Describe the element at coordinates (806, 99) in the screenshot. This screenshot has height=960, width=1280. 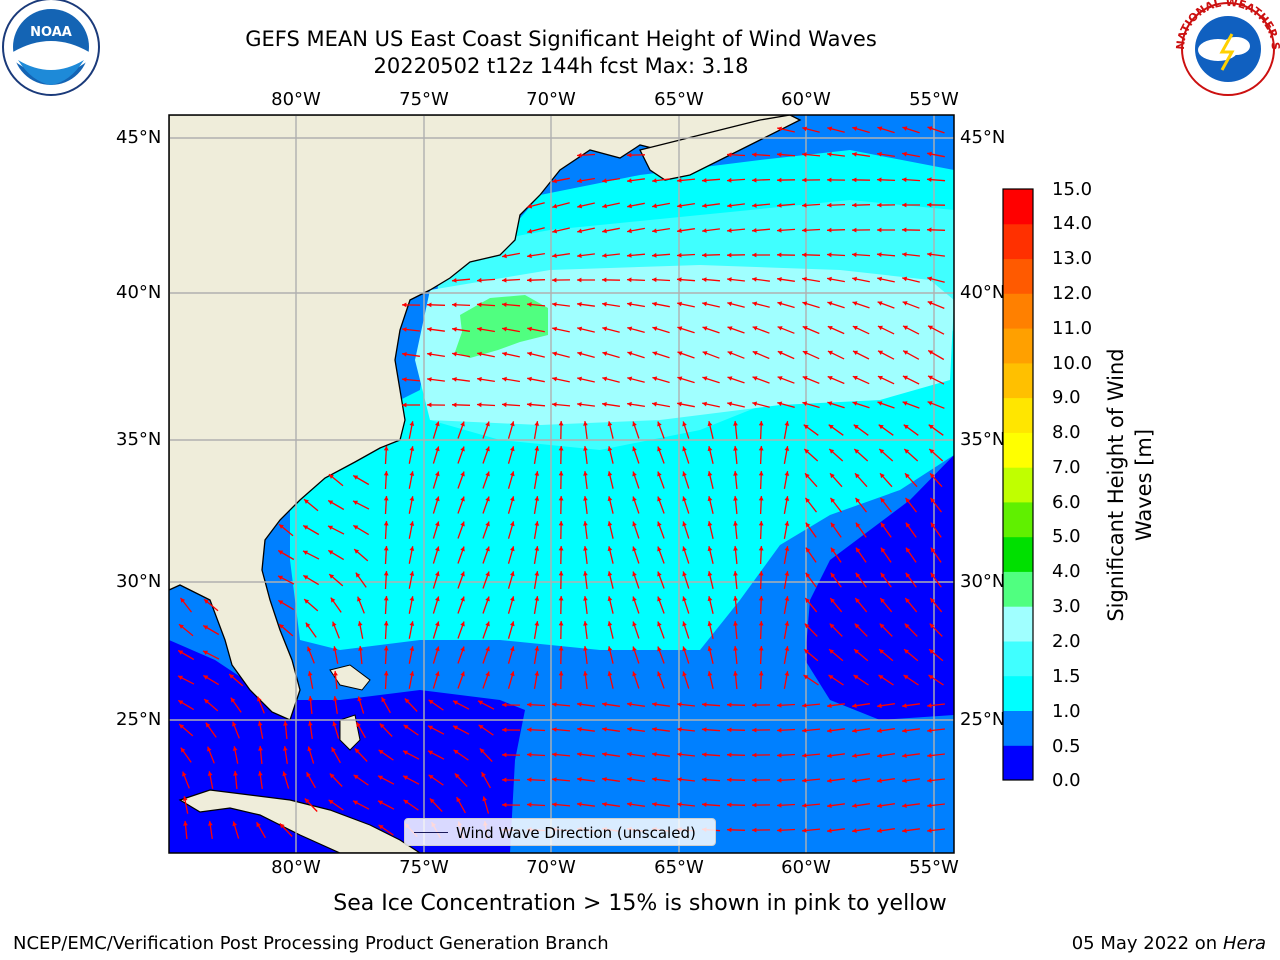
I see `lon-label-top: 60°W` at that location.